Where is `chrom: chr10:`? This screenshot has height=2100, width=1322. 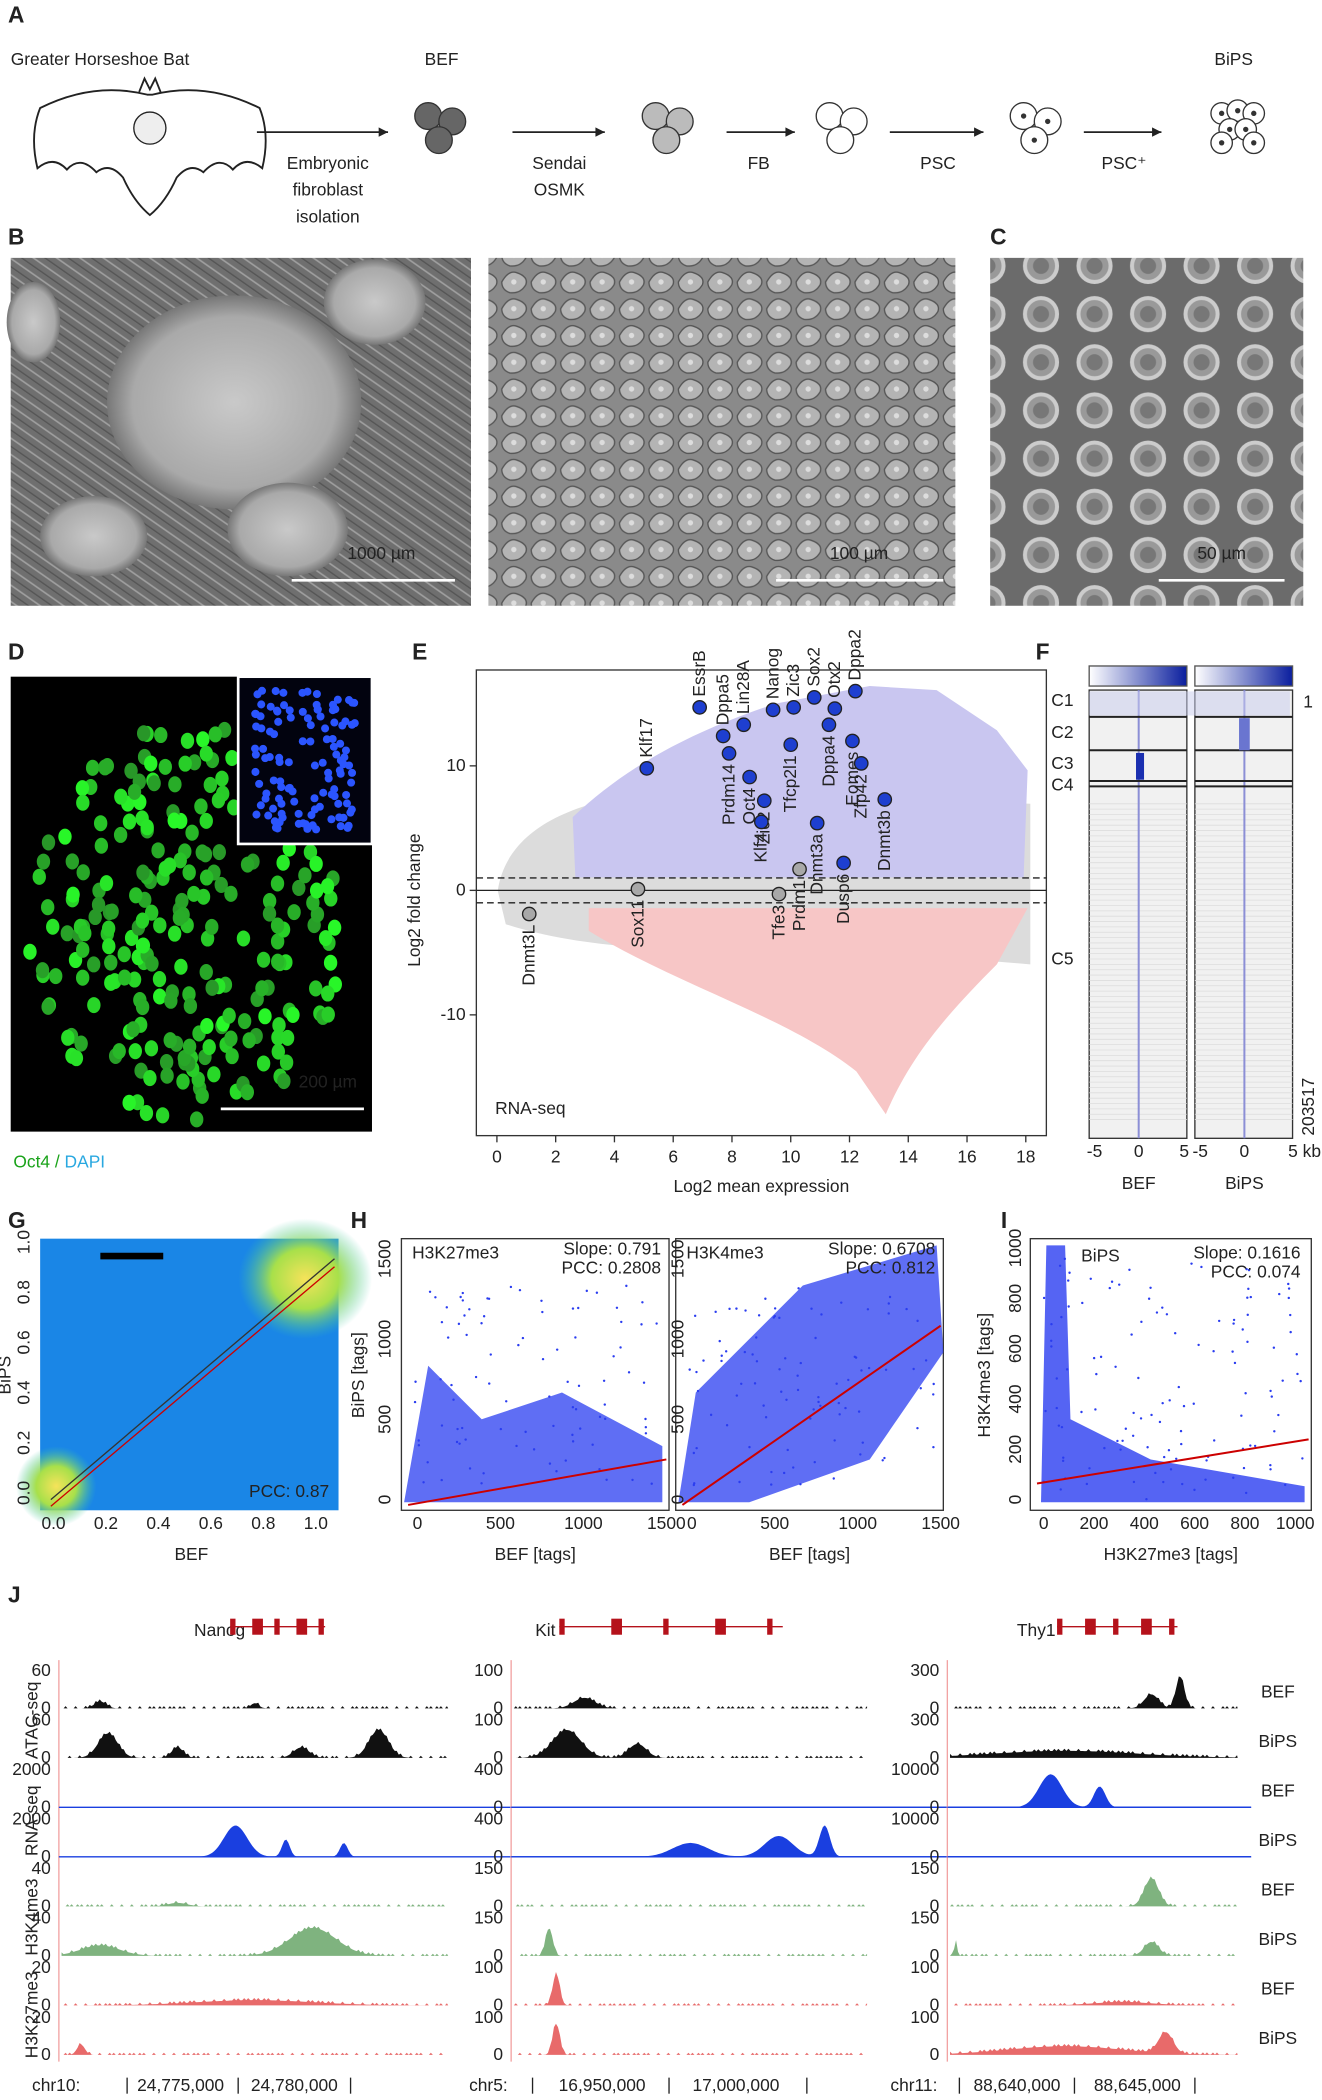 chrom: chr10: is located at coordinates (56, 2085).